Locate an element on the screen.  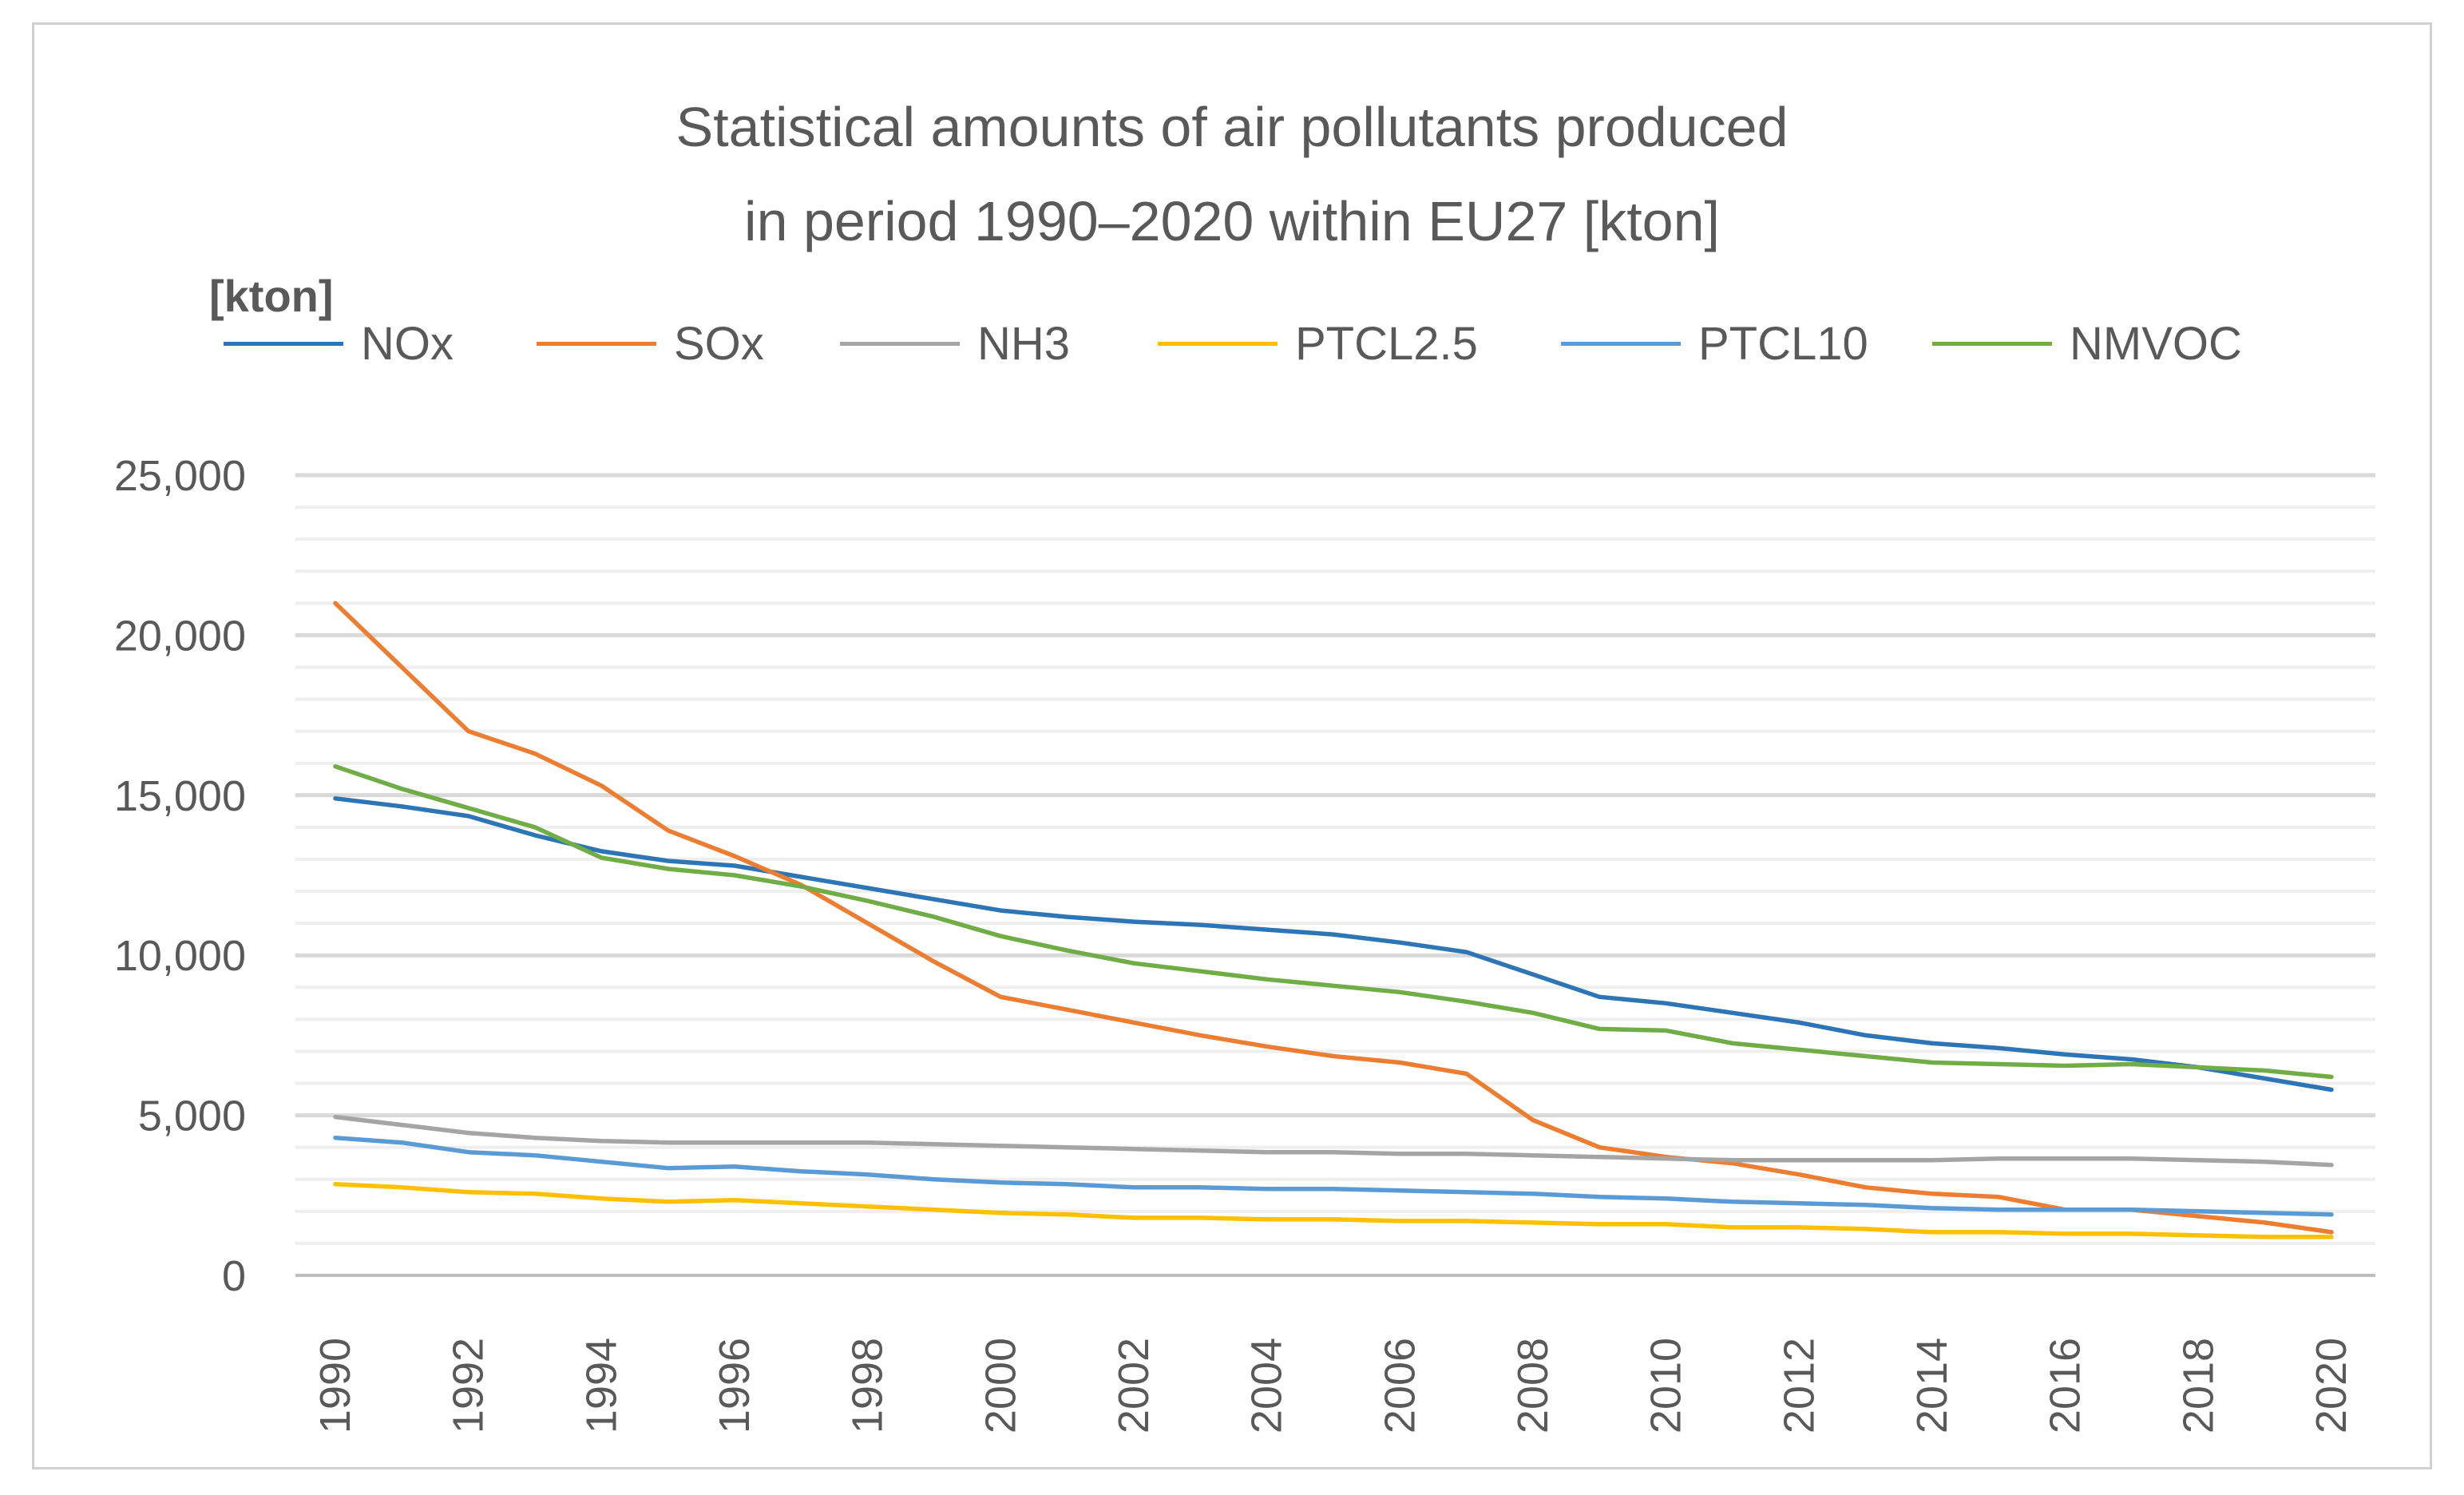
legend-swatch-sox is located at coordinates (596, 344).